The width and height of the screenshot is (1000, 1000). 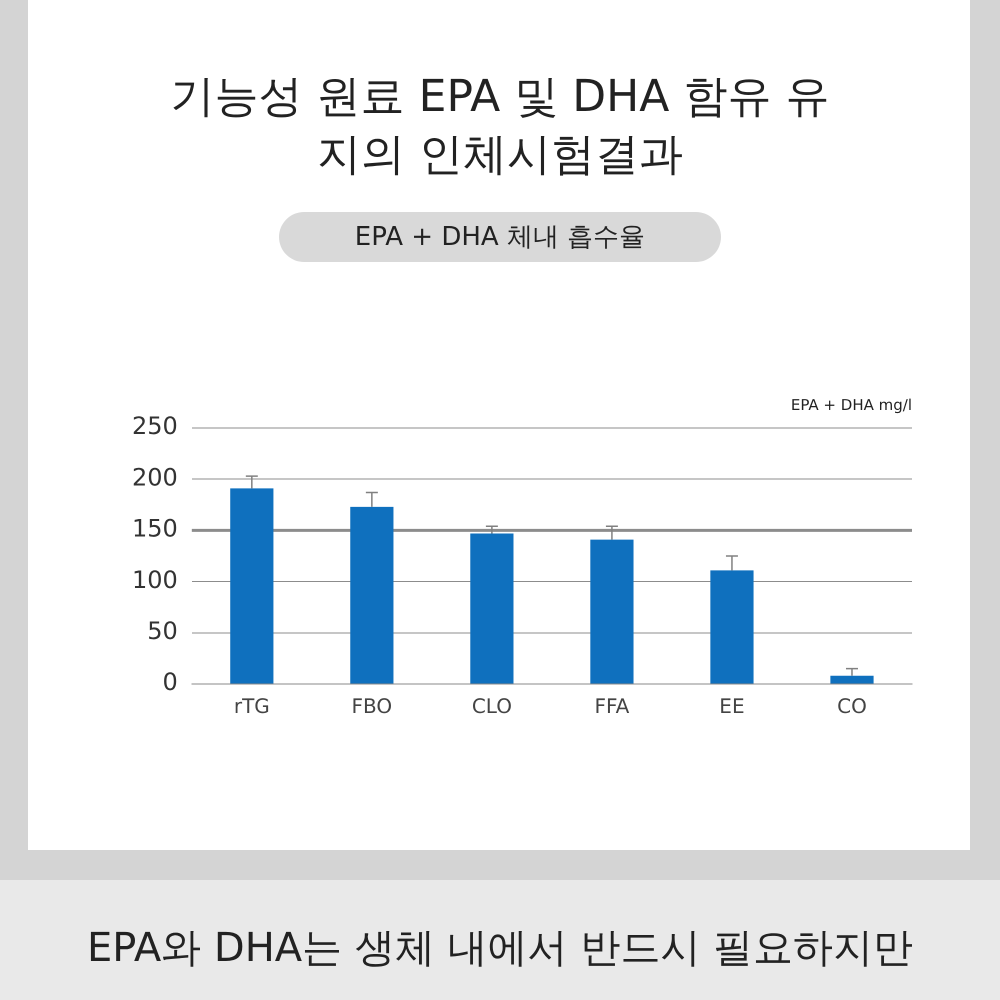 I want to click on y-tick-label: 100, so click(x=155, y=580).